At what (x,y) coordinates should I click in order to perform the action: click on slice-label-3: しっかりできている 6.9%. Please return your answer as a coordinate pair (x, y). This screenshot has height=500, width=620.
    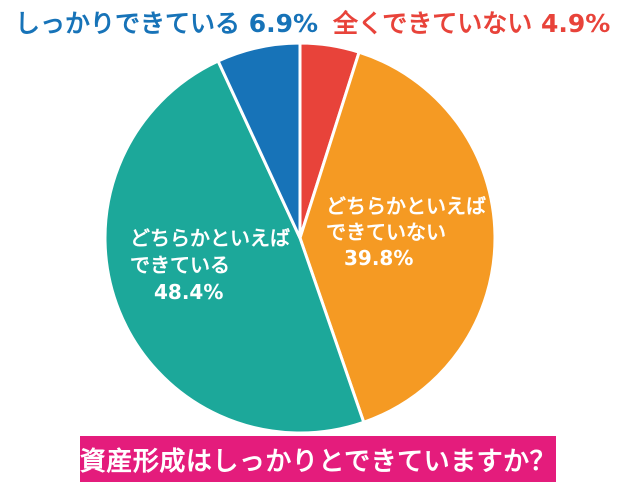
    Looking at the image, I should click on (166, 23).